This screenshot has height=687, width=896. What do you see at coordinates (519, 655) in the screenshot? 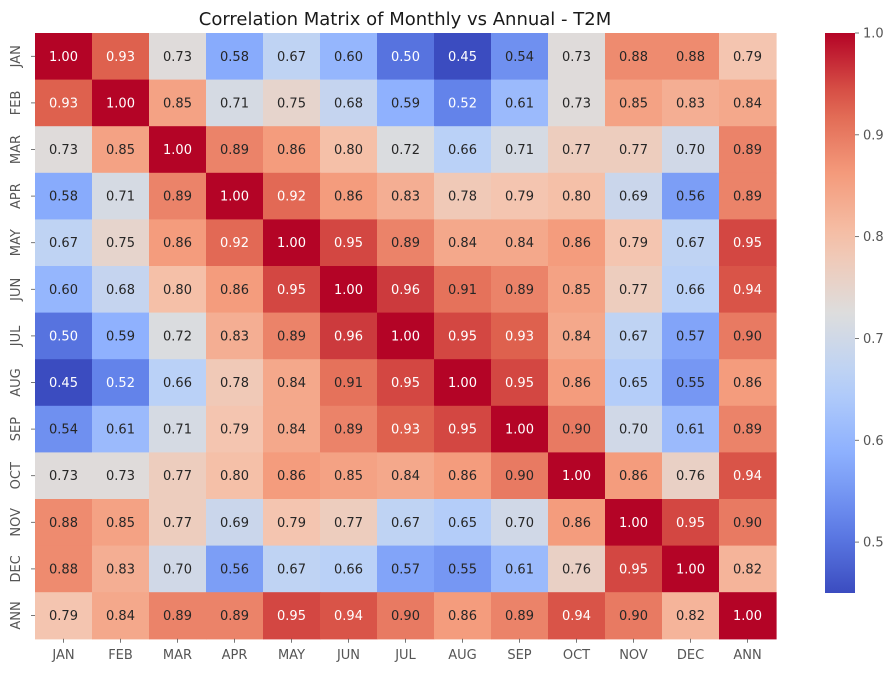
I see `x-tick-label: SEP` at bounding box center [519, 655].